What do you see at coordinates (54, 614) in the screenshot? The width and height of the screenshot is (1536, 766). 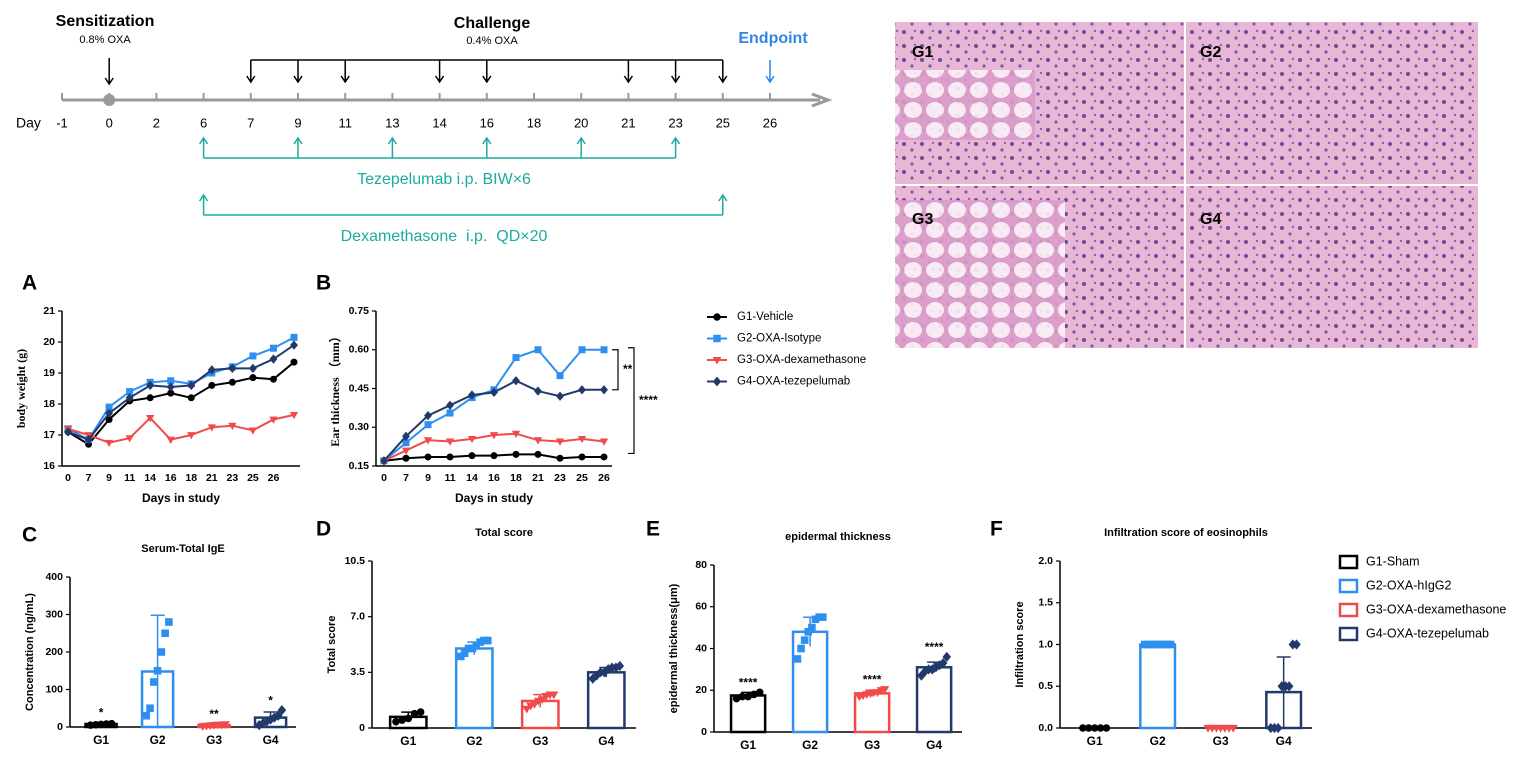 I see `y-tick-label: 300` at bounding box center [54, 614].